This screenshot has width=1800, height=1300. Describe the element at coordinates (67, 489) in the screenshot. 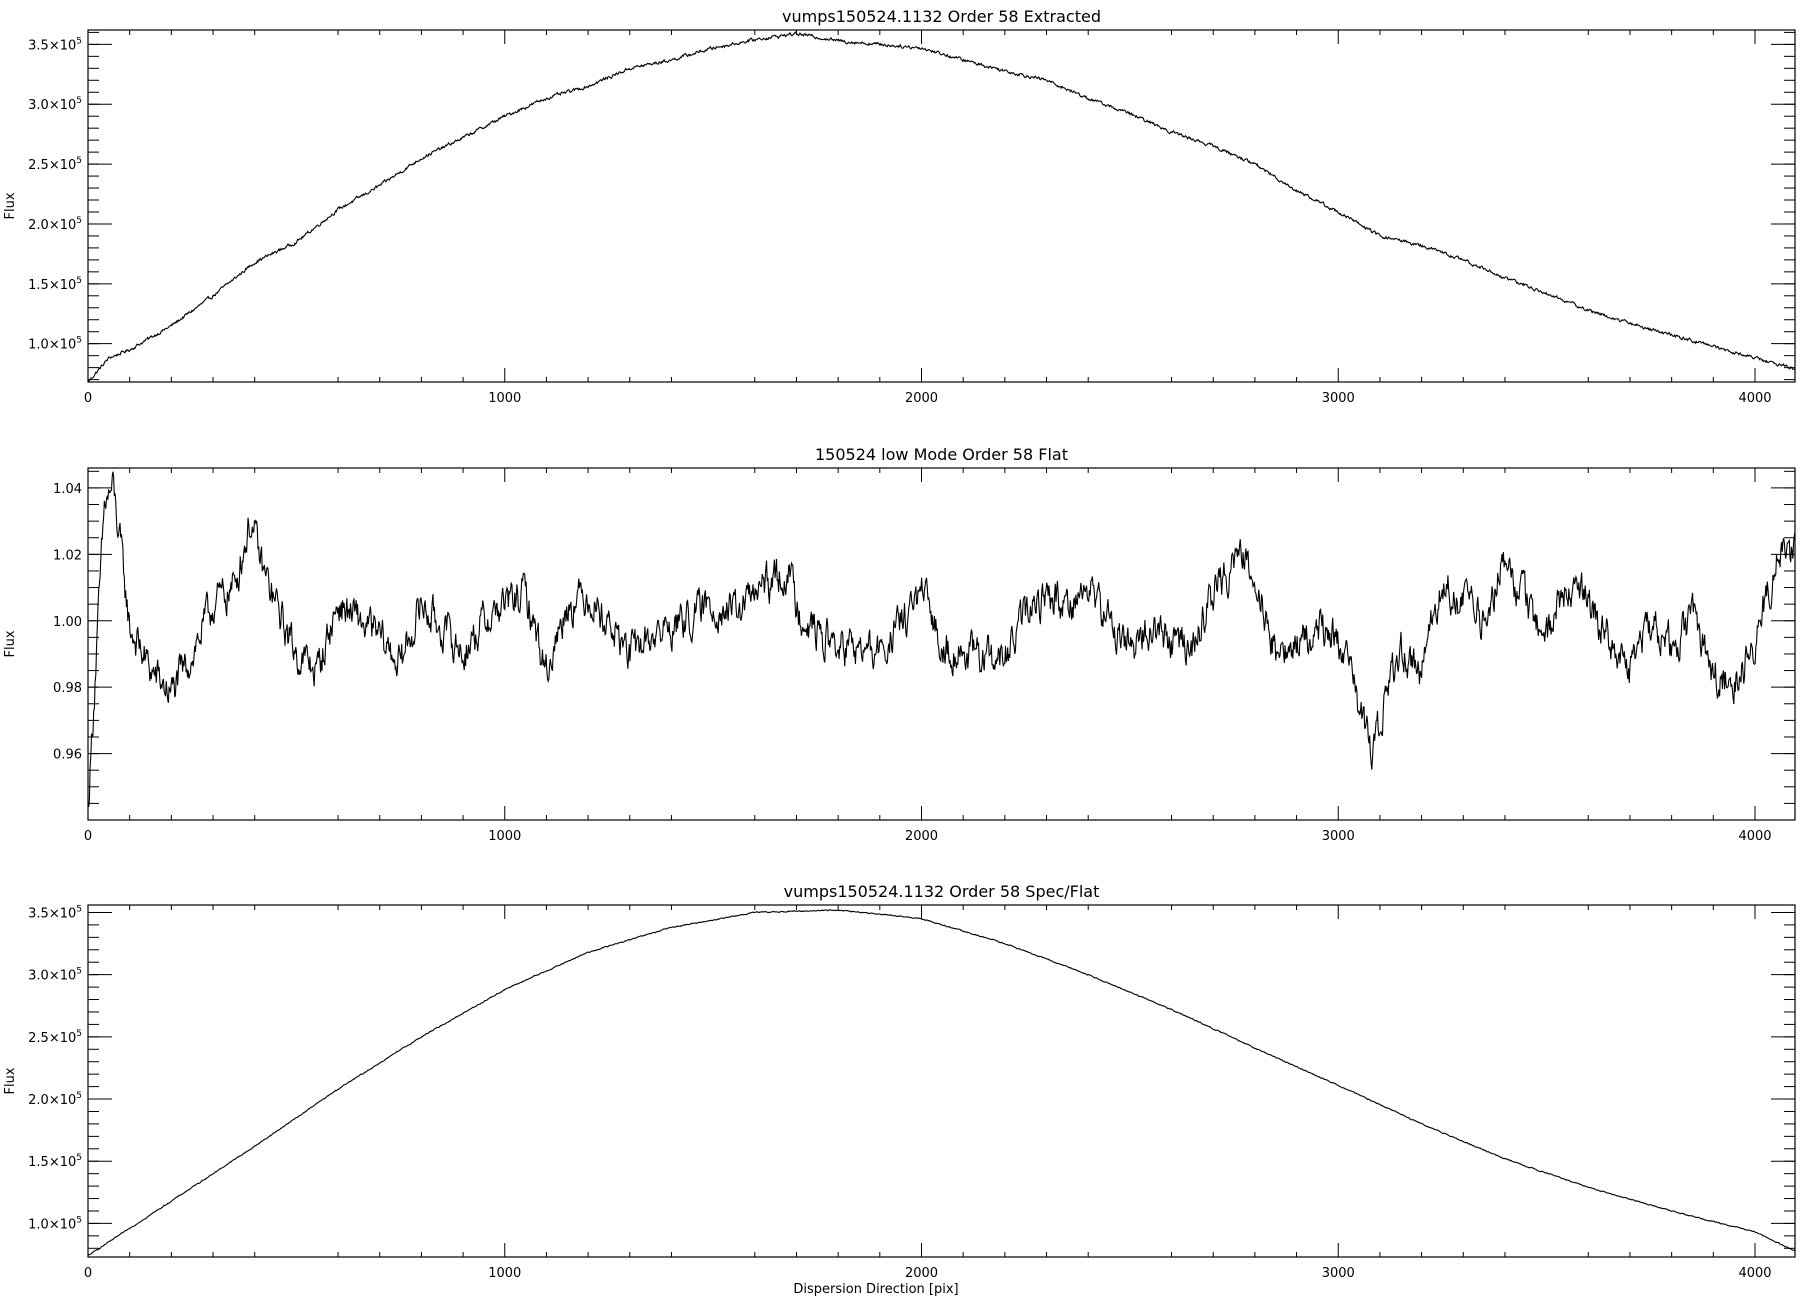

I see `y-tick-label: 1.04` at that location.